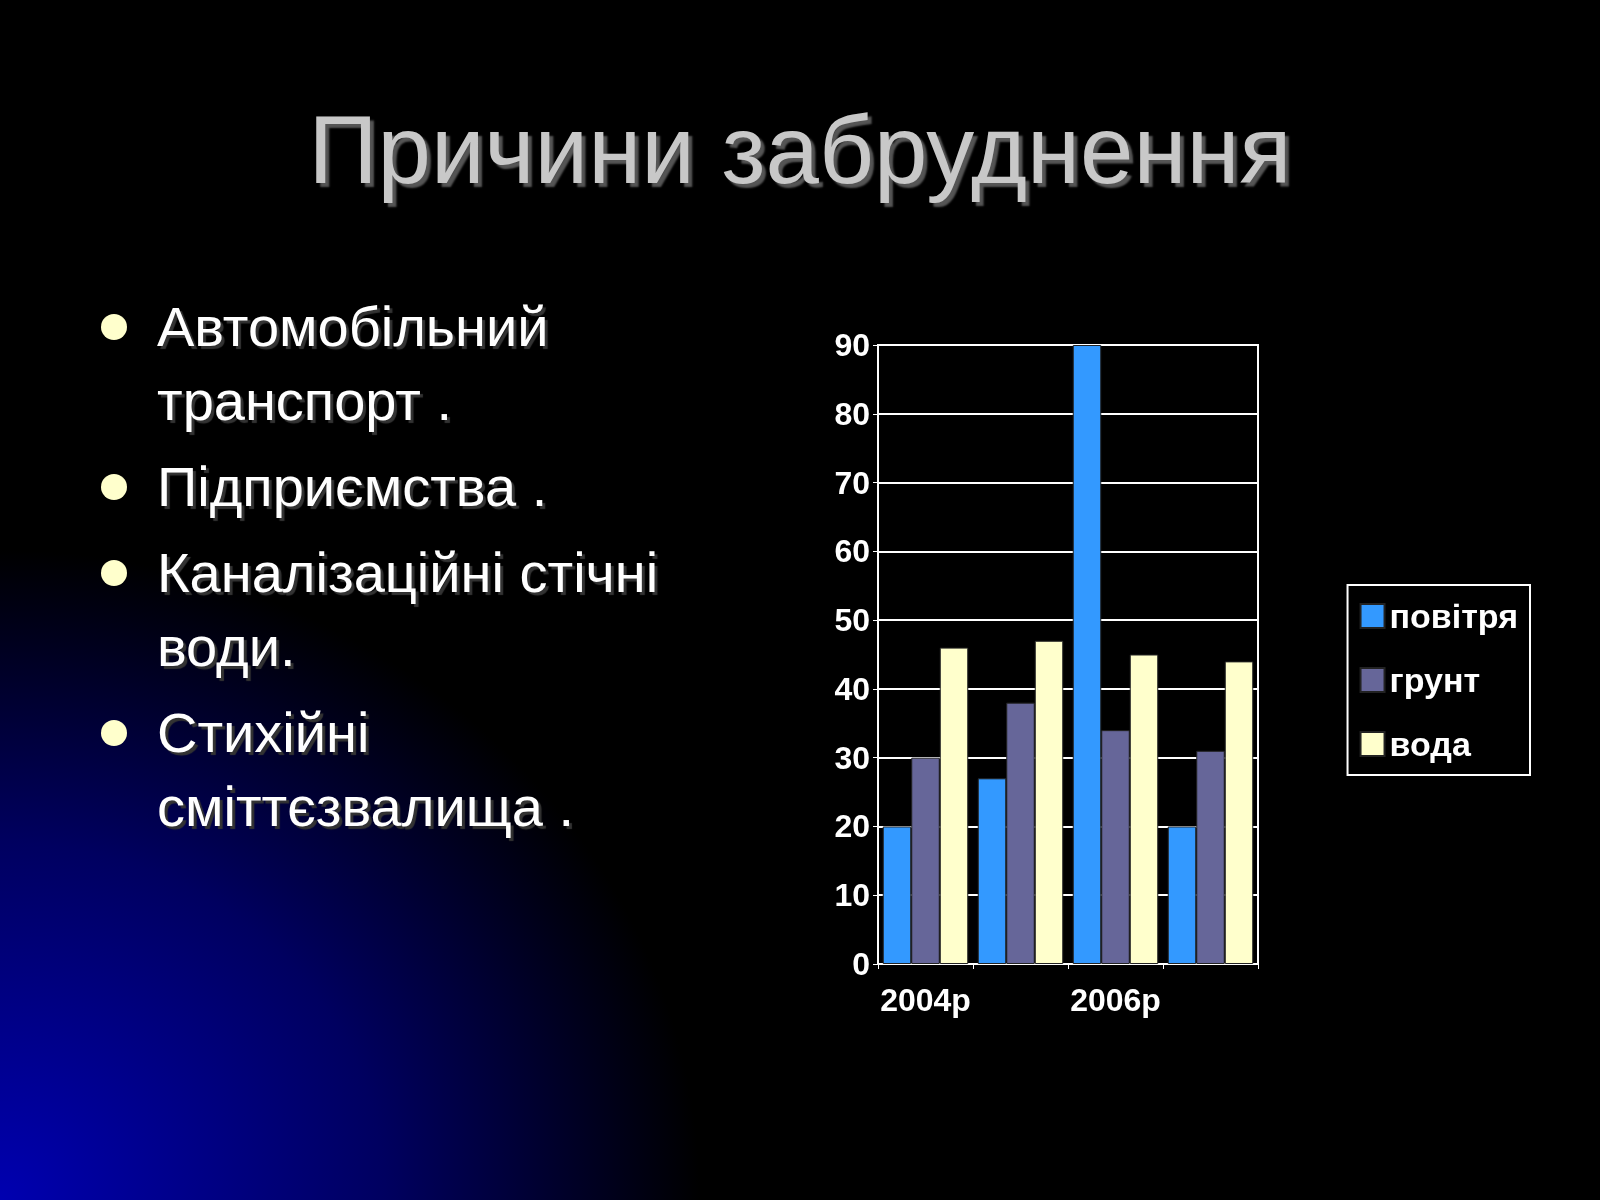 This screenshot has width=1600, height=1200. I want to click on y-tick-label: 30, so click(852, 757).